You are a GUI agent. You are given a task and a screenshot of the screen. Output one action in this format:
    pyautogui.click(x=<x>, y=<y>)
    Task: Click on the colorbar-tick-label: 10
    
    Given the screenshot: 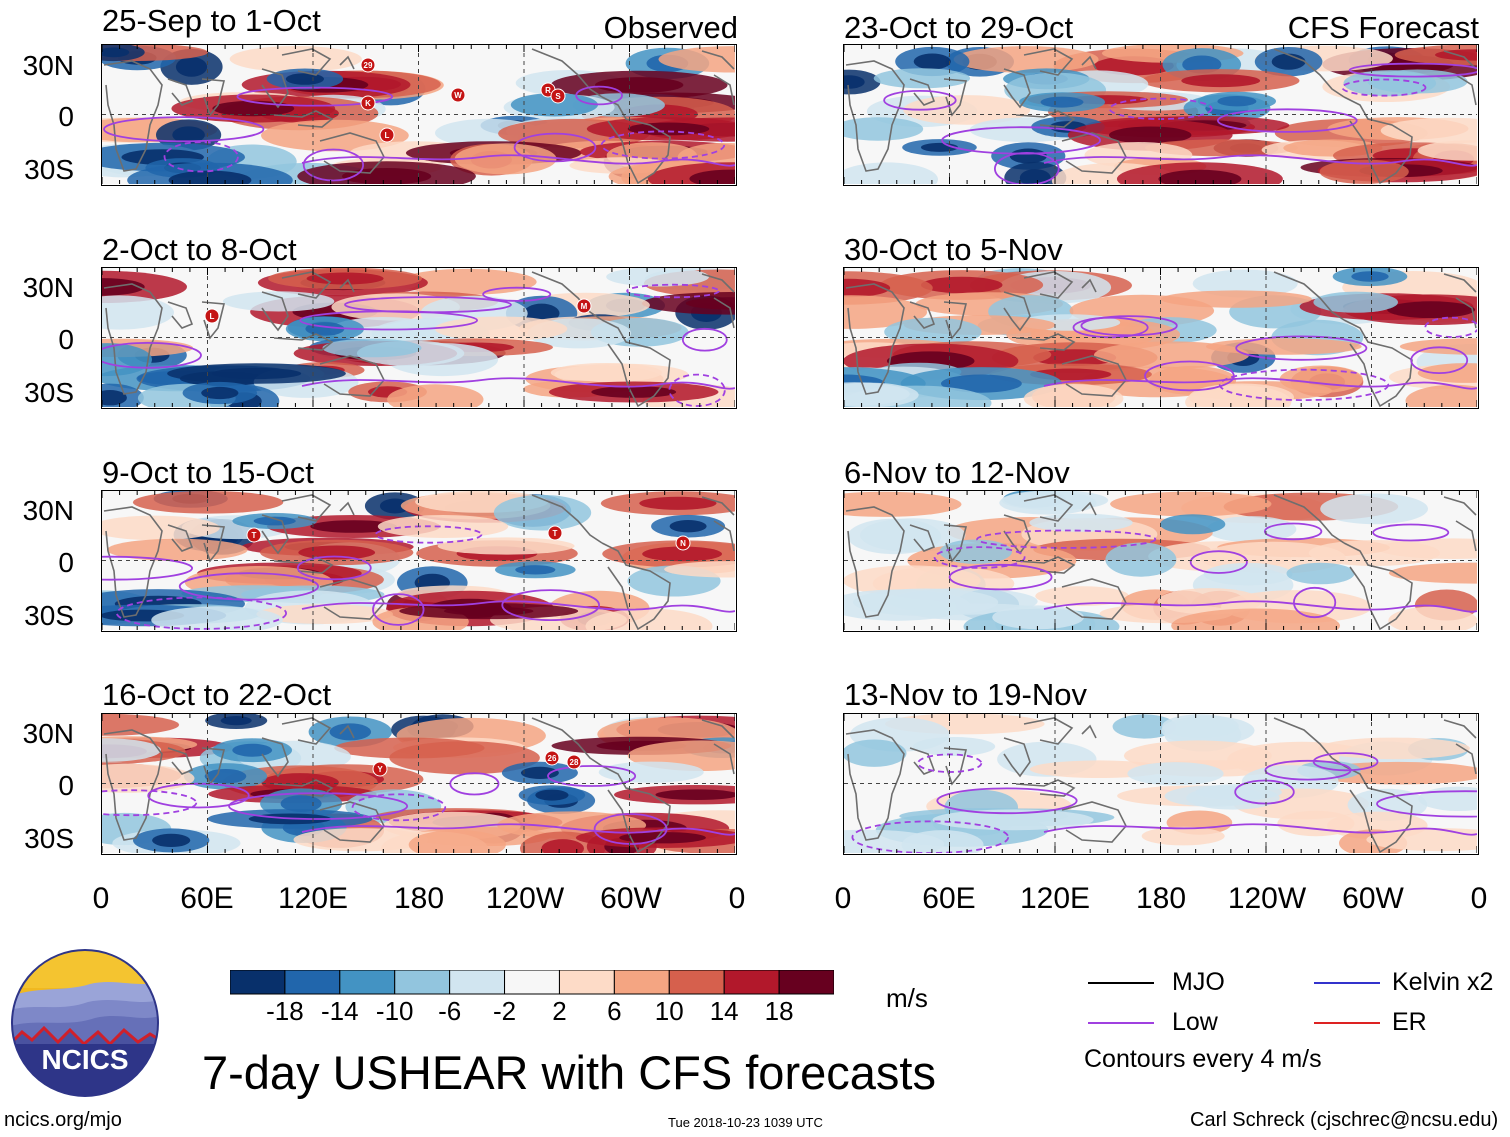 What is the action you would take?
    pyautogui.click(x=669, y=1011)
    